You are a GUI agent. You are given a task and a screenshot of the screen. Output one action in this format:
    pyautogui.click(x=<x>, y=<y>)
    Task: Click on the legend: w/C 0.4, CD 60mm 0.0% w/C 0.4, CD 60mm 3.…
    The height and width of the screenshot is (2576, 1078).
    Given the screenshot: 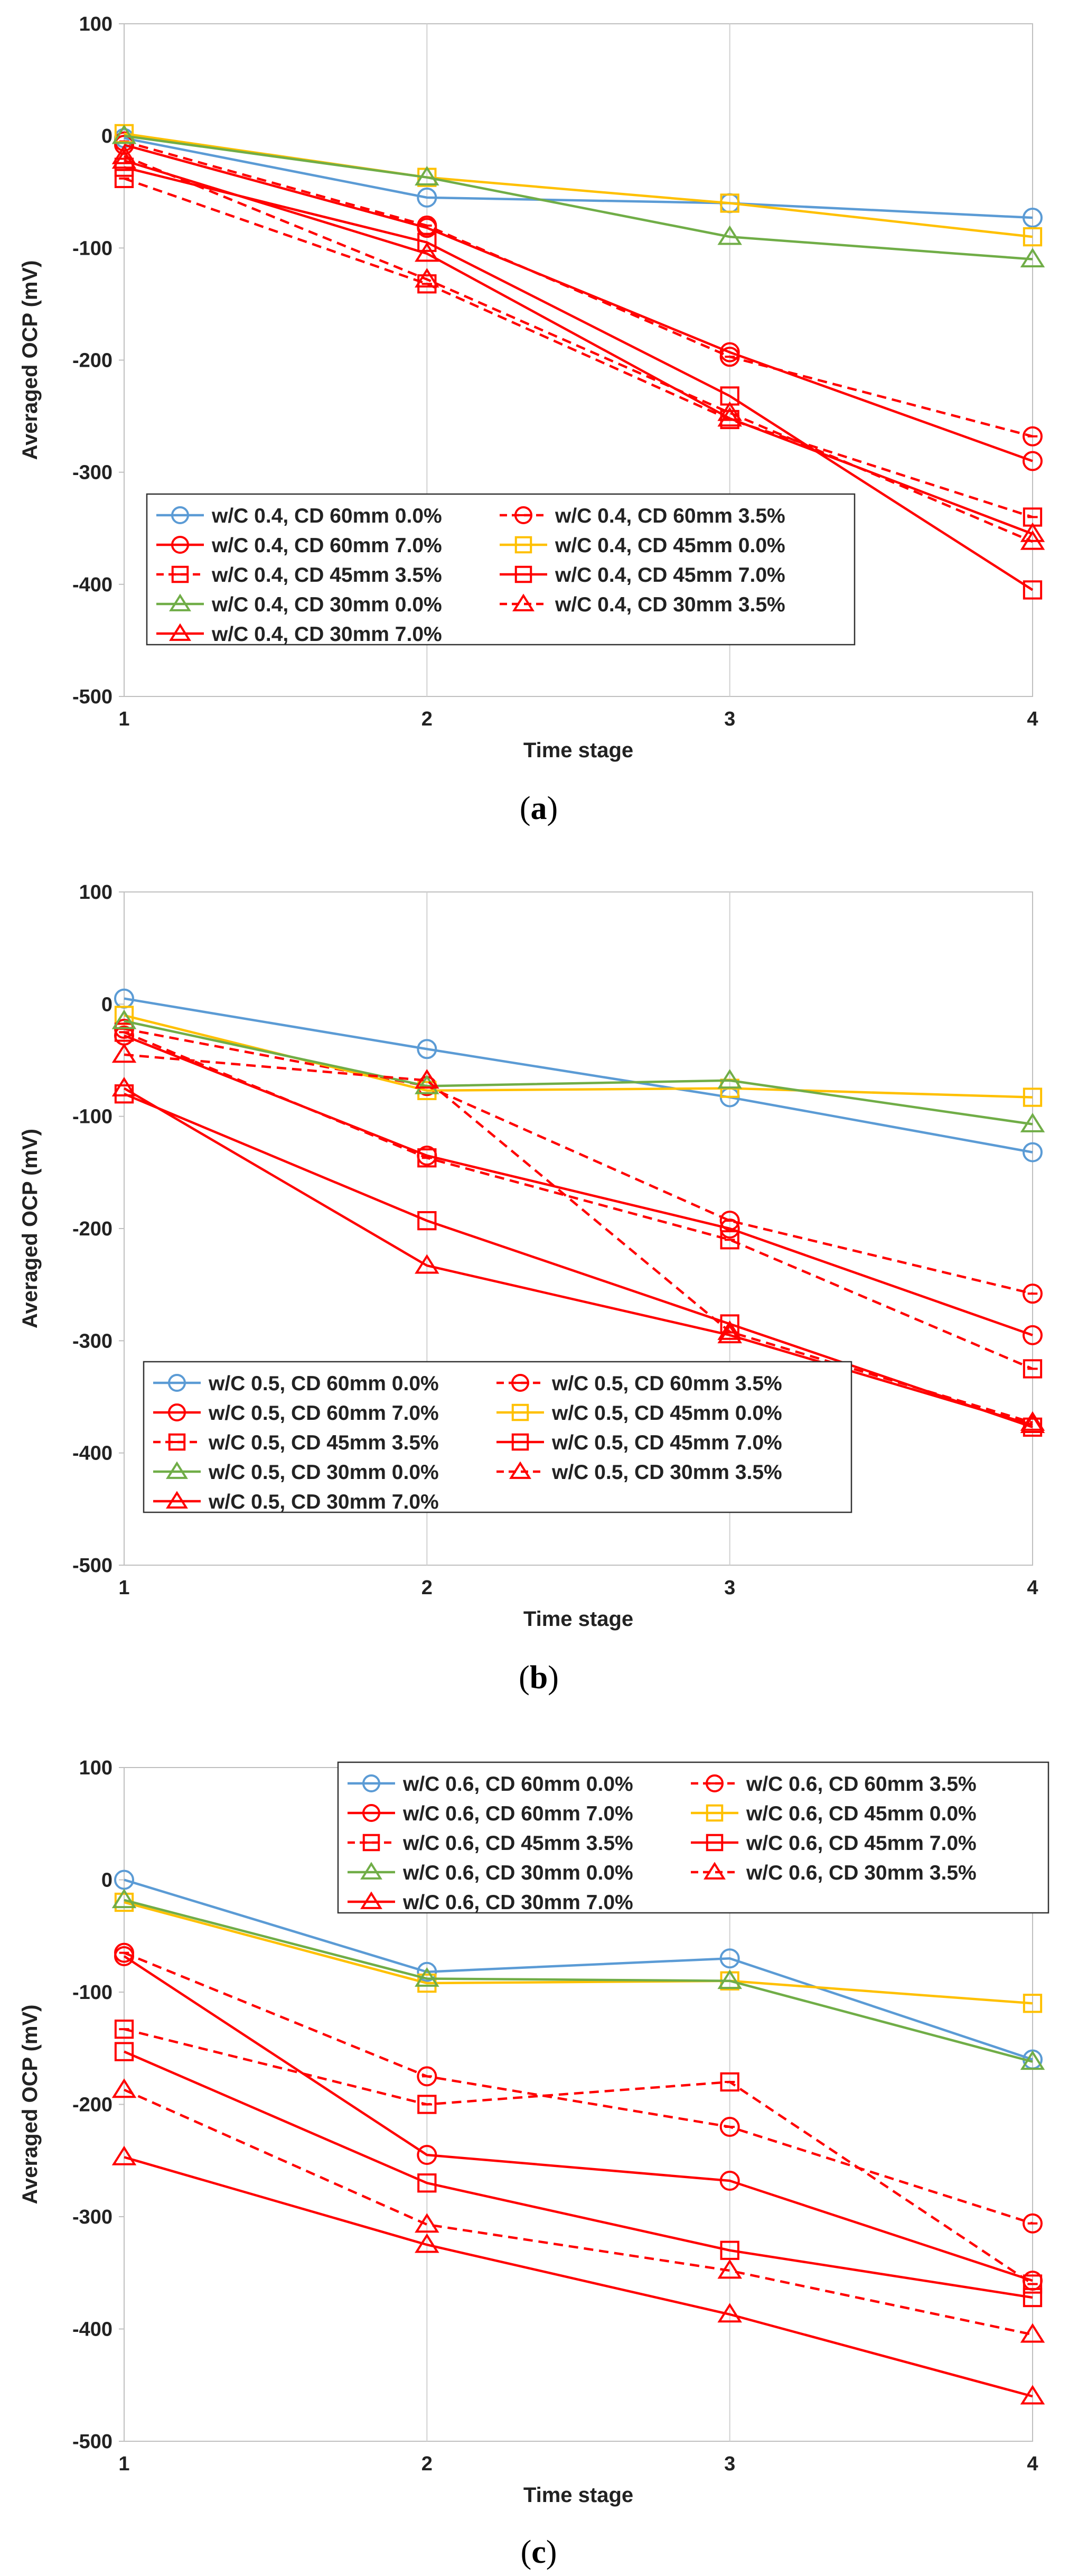 What is the action you would take?
    pyautogui.click(x=501, y=569)
    